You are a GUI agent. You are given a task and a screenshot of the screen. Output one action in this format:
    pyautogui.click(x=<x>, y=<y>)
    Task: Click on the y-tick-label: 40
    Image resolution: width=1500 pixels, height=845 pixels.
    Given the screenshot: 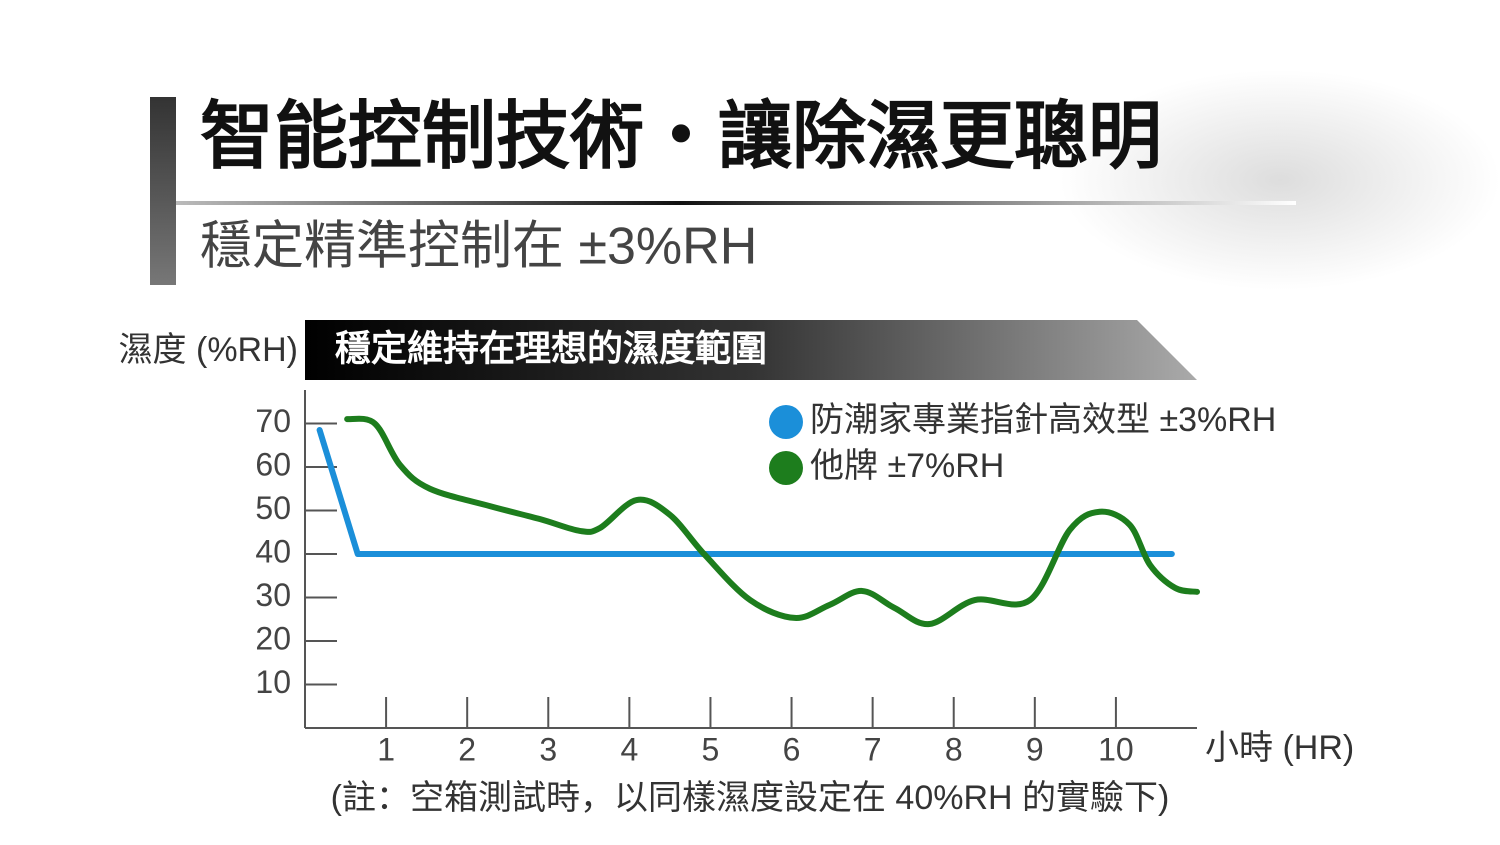 What is the action you would take?
    pyautogui.click(x=273, y=551)
    